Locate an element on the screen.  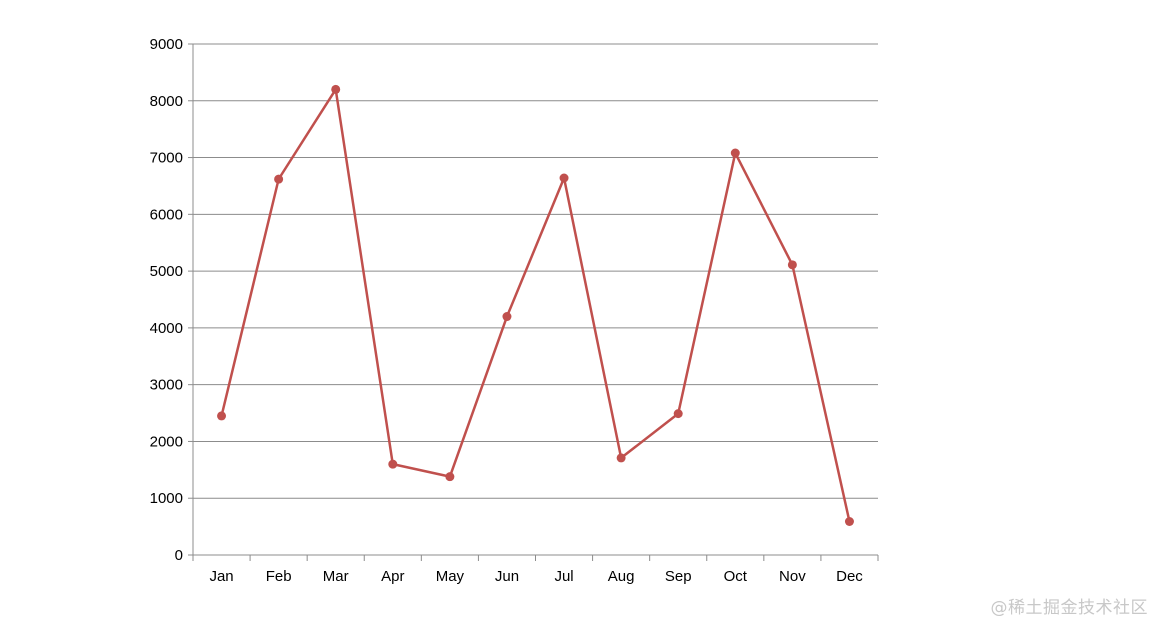
data-point-nov is located at coordinates (792, 265).